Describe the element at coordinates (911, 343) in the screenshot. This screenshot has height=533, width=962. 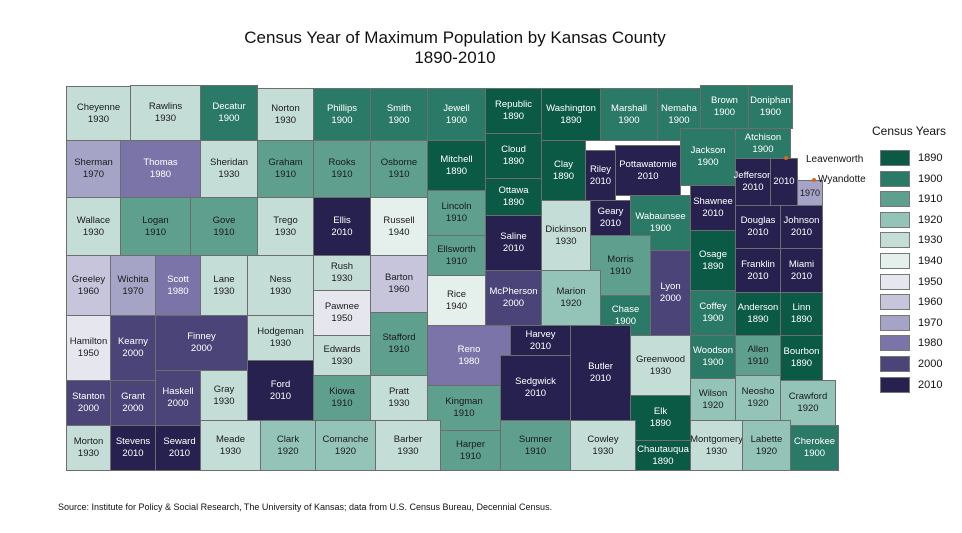
I see `legend-item: 1980` at that location.